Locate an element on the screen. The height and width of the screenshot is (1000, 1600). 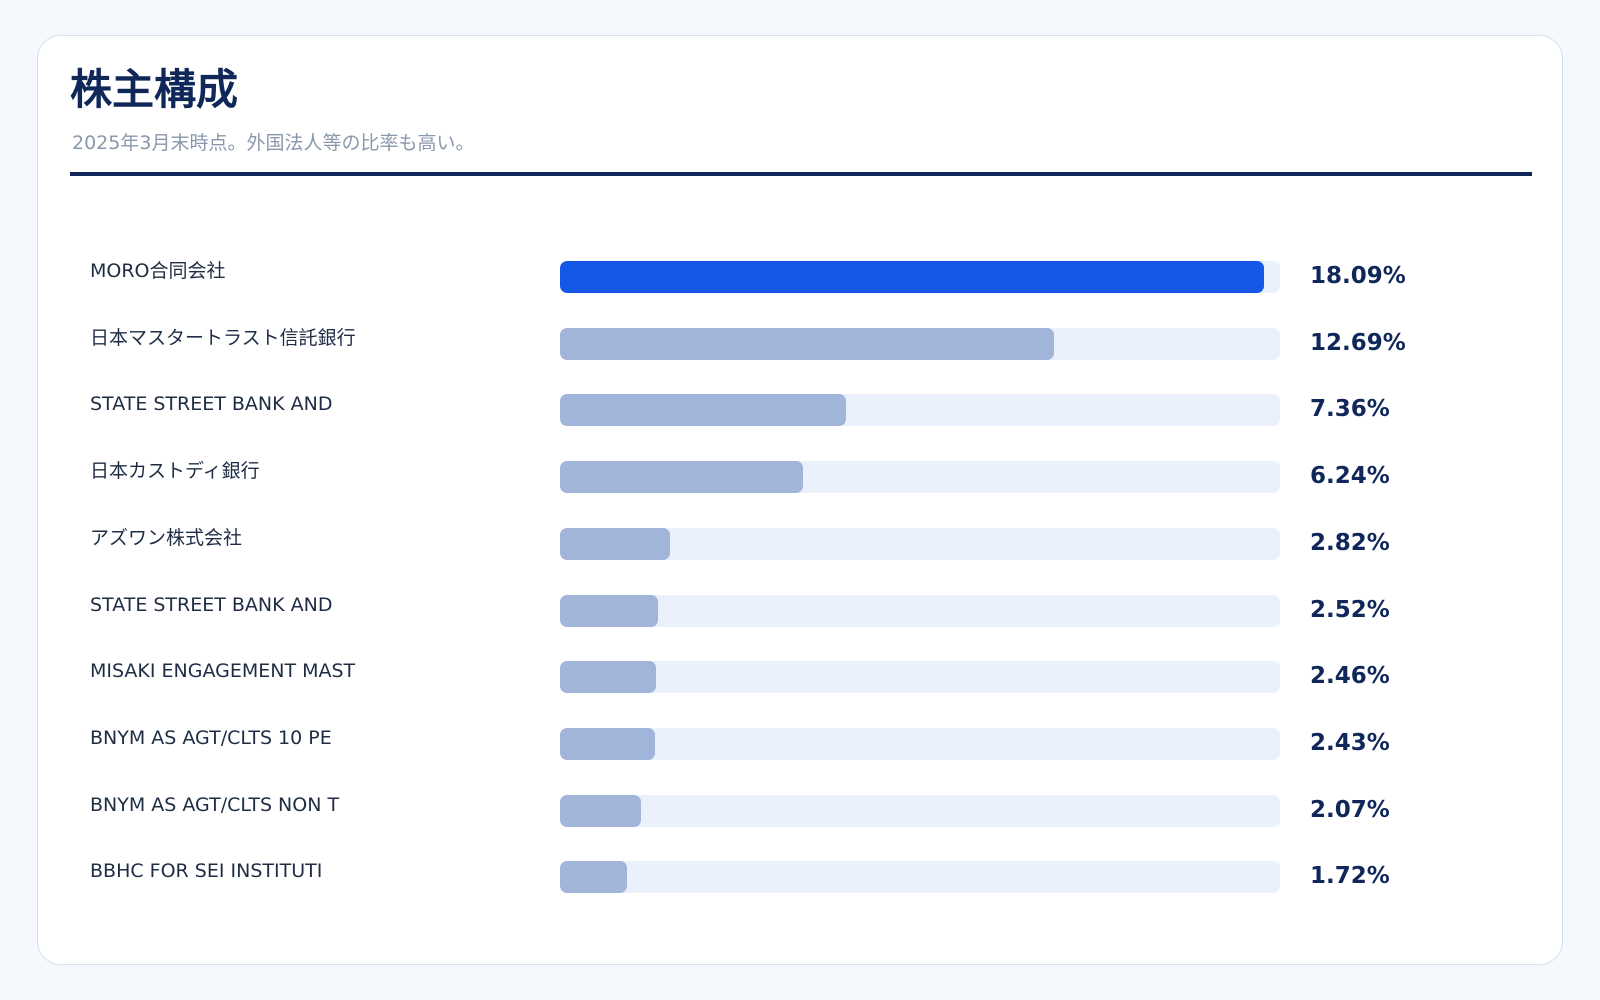
value-label: 18.09% is located at coordinates (1358, 276).